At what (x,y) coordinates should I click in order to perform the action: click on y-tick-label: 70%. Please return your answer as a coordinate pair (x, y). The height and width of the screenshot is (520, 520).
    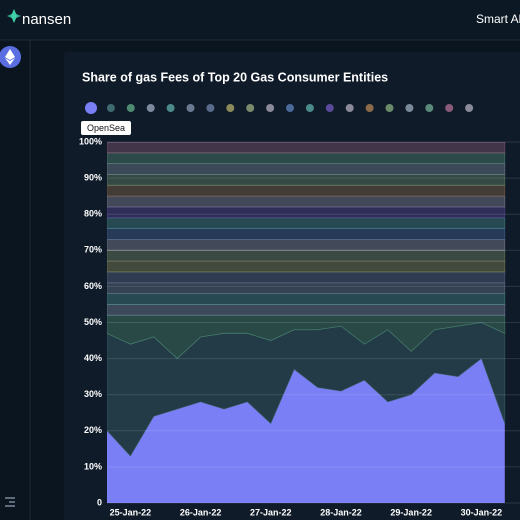
    Looking at the image, I should click on (93, 250).